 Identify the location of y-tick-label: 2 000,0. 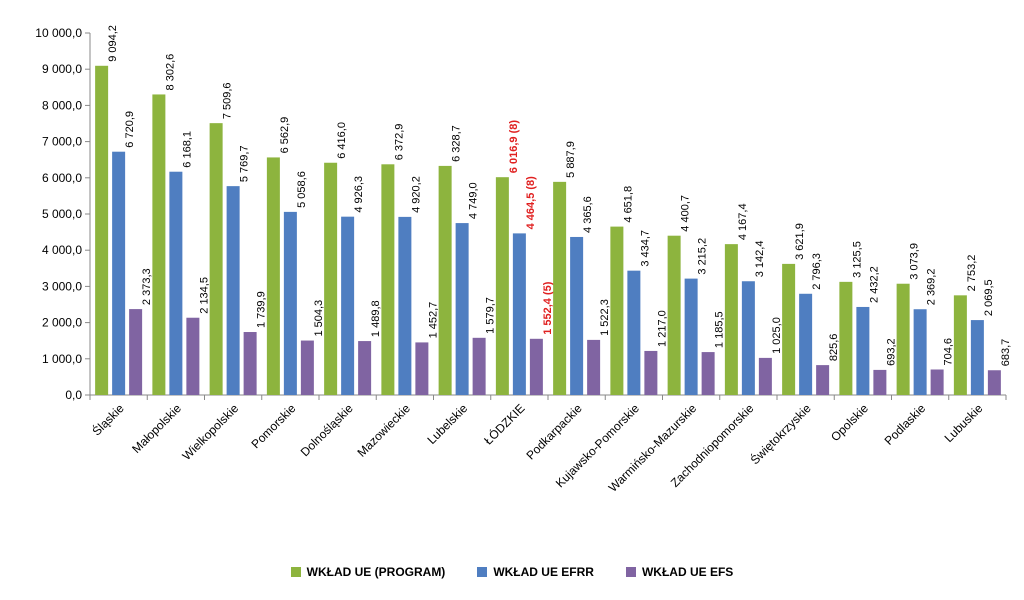
(62, 323).